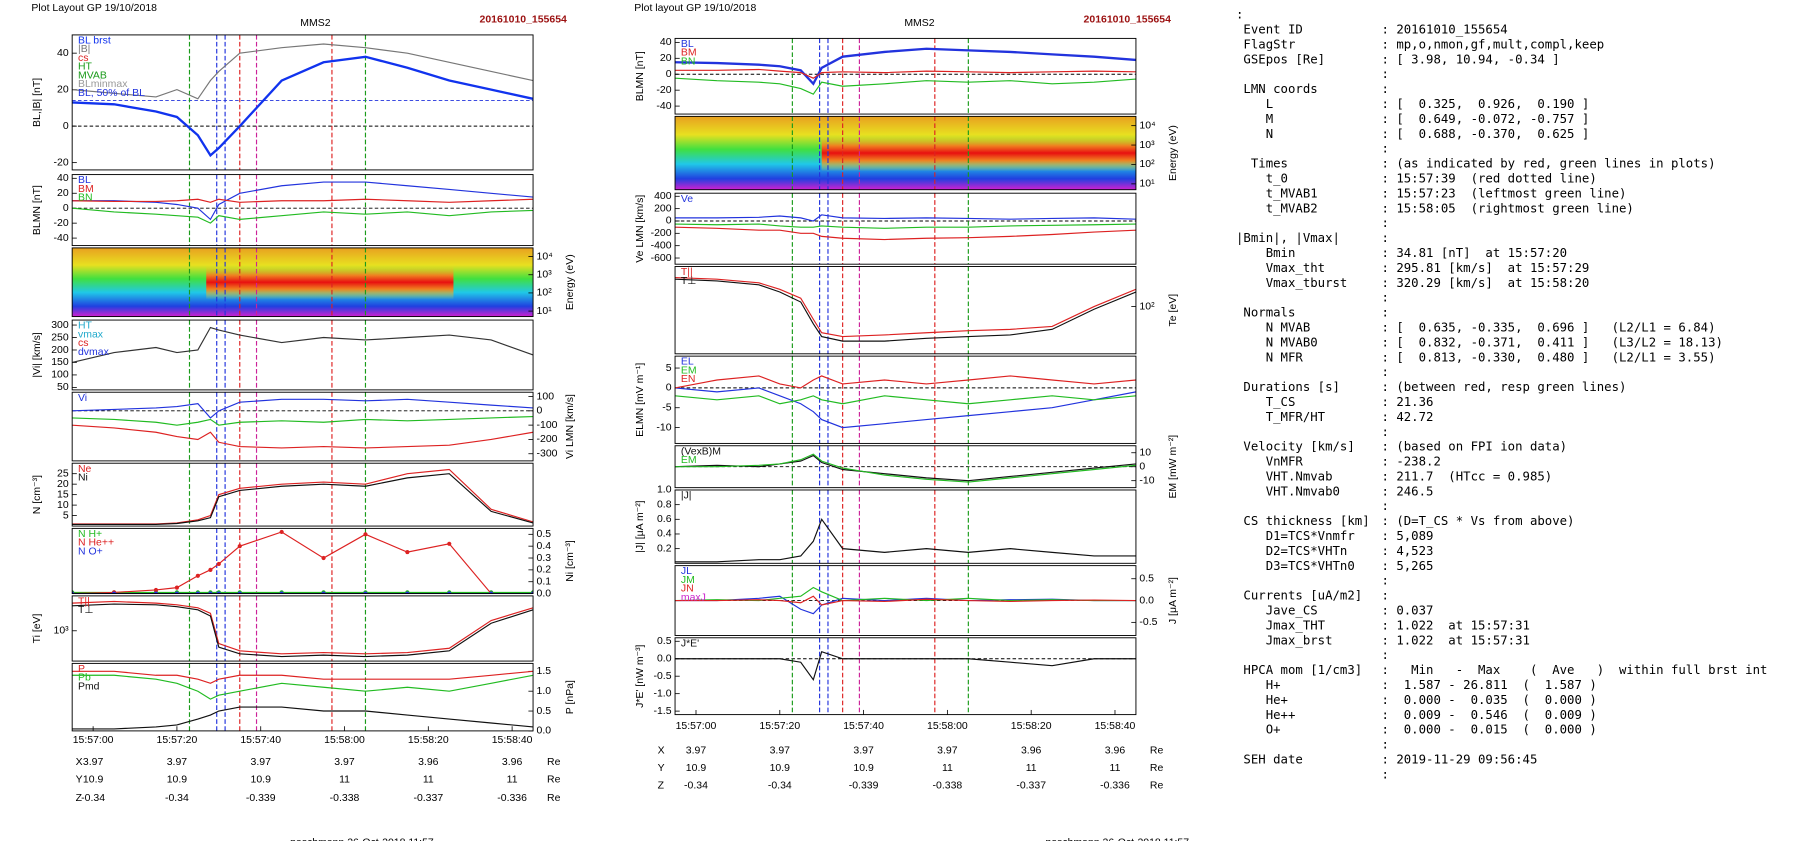 The image size is (1804, 841). Describe the element at coordinates (1269, 759) in the screenshot. I see `info-label: SEH date` at that location.